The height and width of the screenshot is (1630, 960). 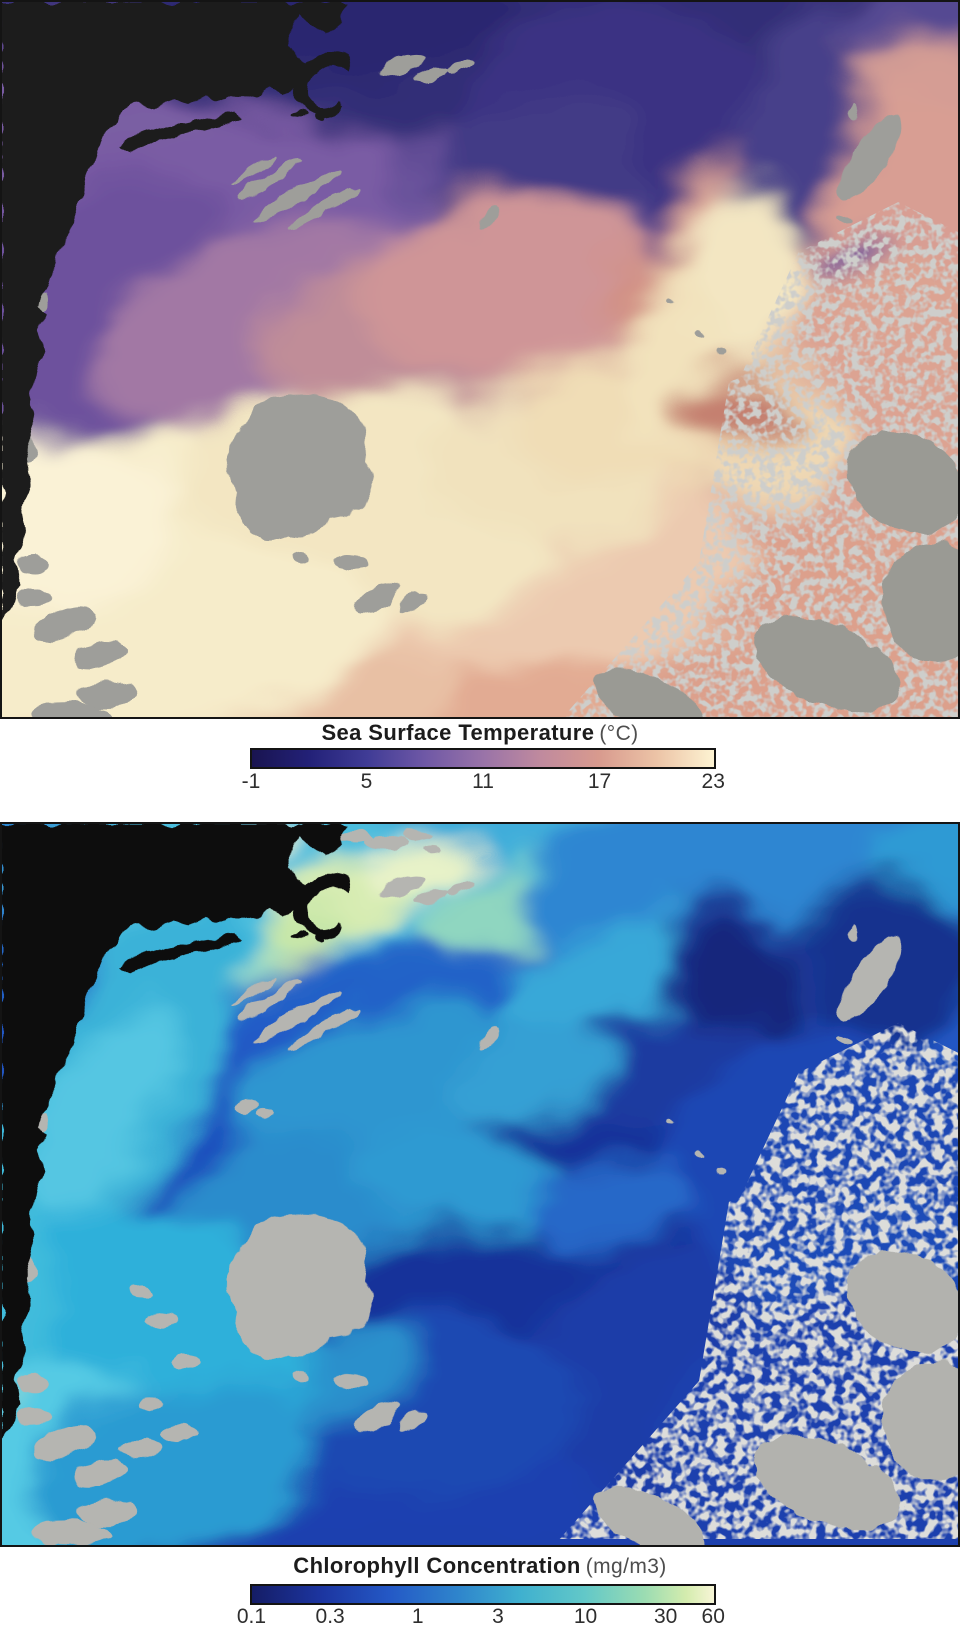 I want to click on colorbar-tick: 10, so click(x=585, y=1616).